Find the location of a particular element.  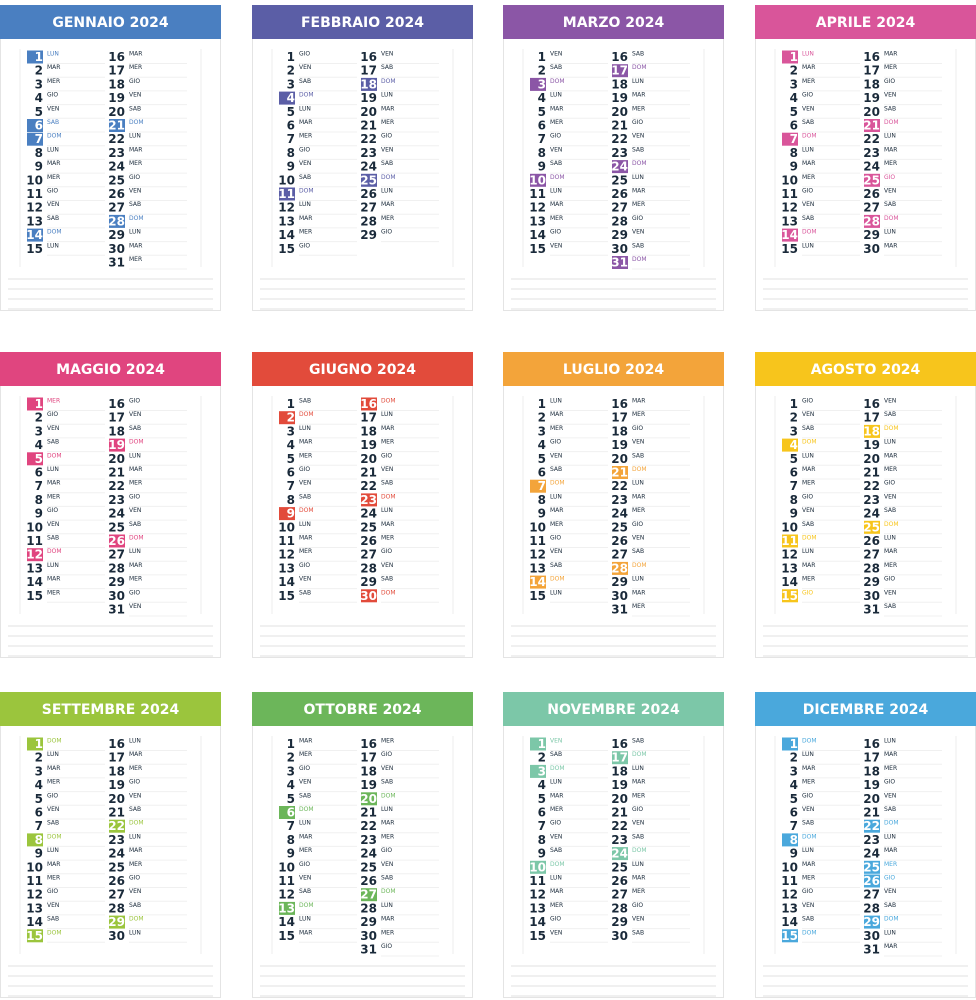

day-number: 30 is located at coordinates (619, 249).